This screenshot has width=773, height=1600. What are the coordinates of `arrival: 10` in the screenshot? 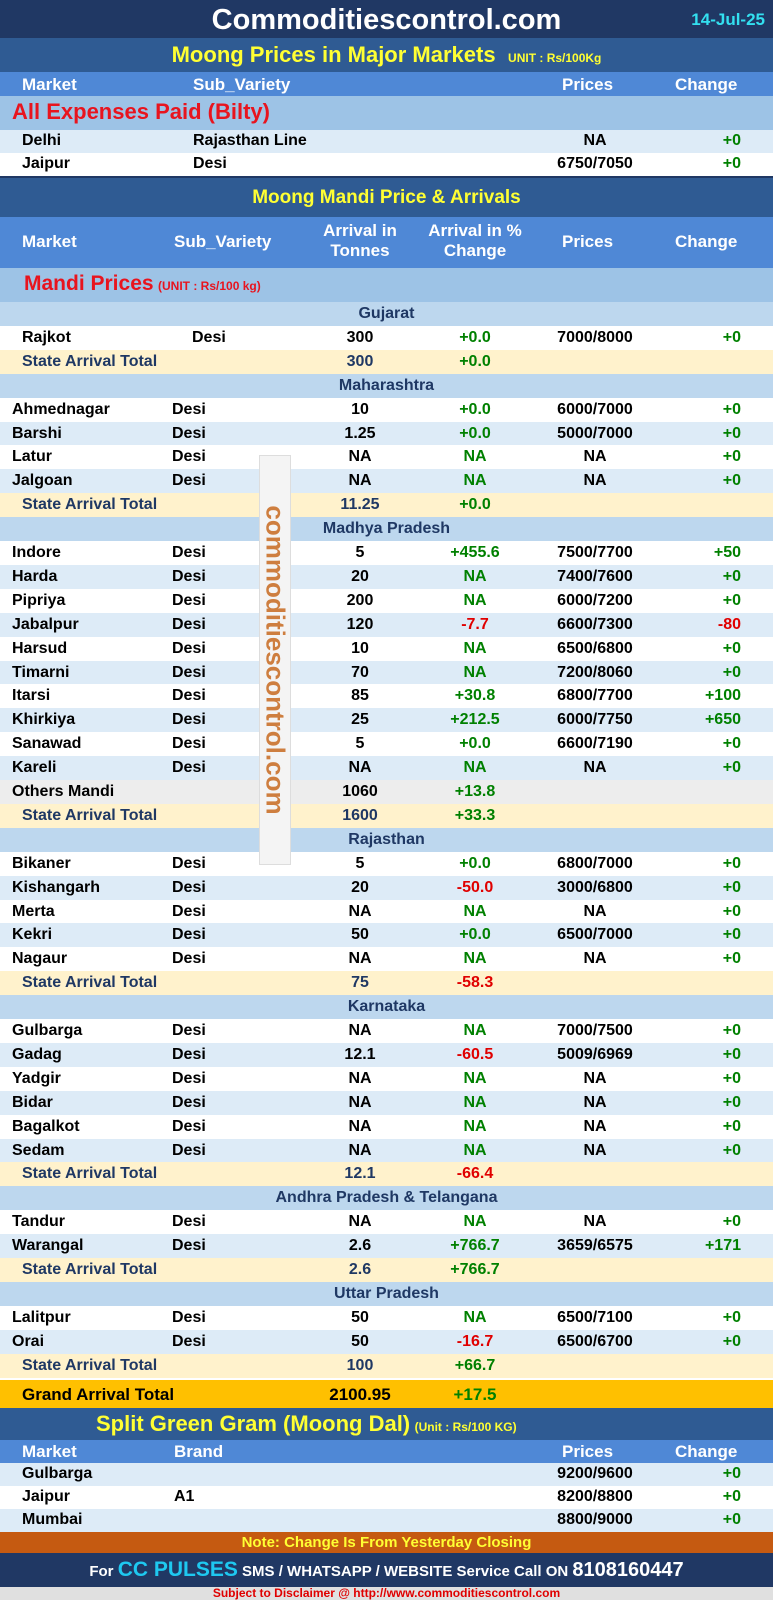 It's located at (360, 648).